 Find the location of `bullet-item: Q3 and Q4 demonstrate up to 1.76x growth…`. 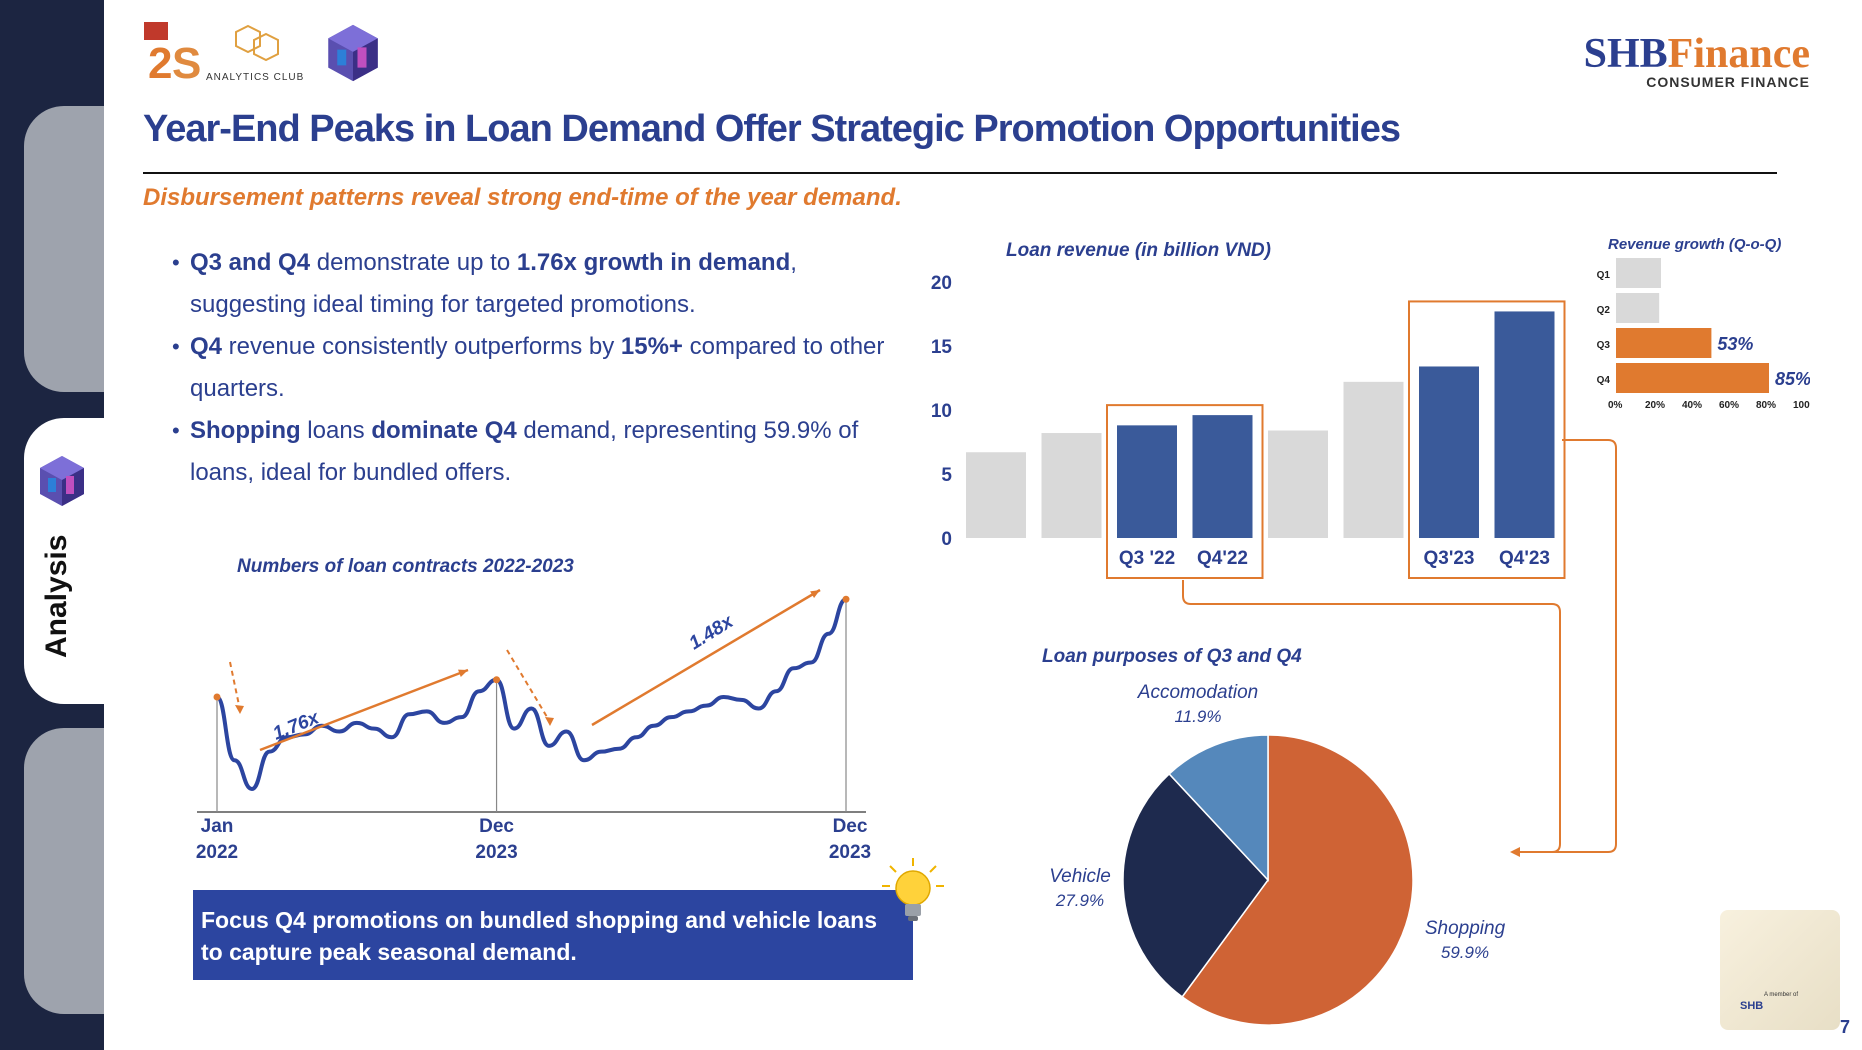

bullet-item: Q3 and Q4 demonstrate up to 1.76x growth… is located at coordinates (531, 284).